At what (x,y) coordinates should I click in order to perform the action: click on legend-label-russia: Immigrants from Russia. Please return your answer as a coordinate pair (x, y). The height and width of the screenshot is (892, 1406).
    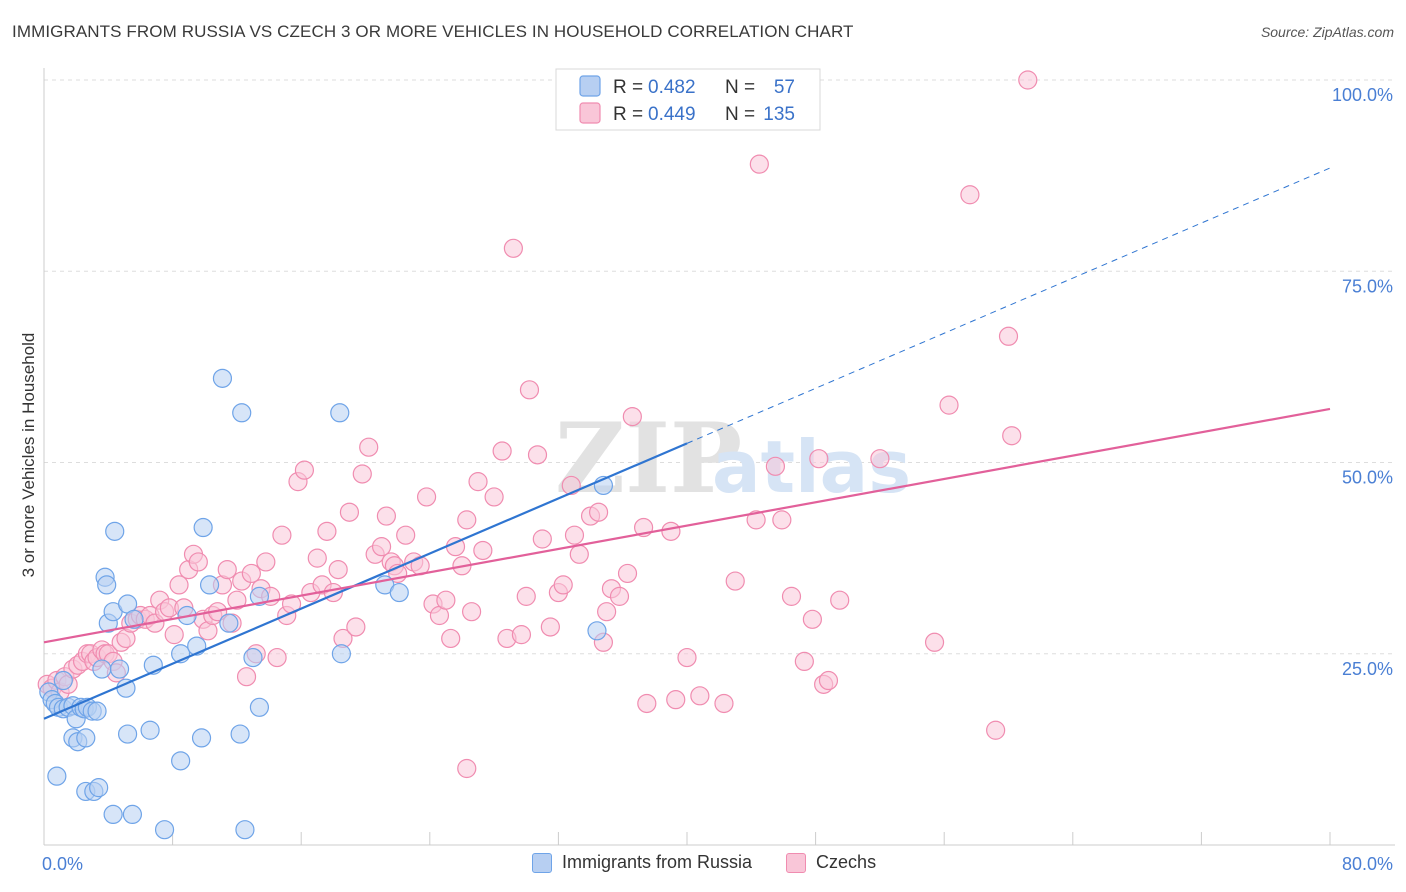
    Looking at the image, I should click on (657, 862).